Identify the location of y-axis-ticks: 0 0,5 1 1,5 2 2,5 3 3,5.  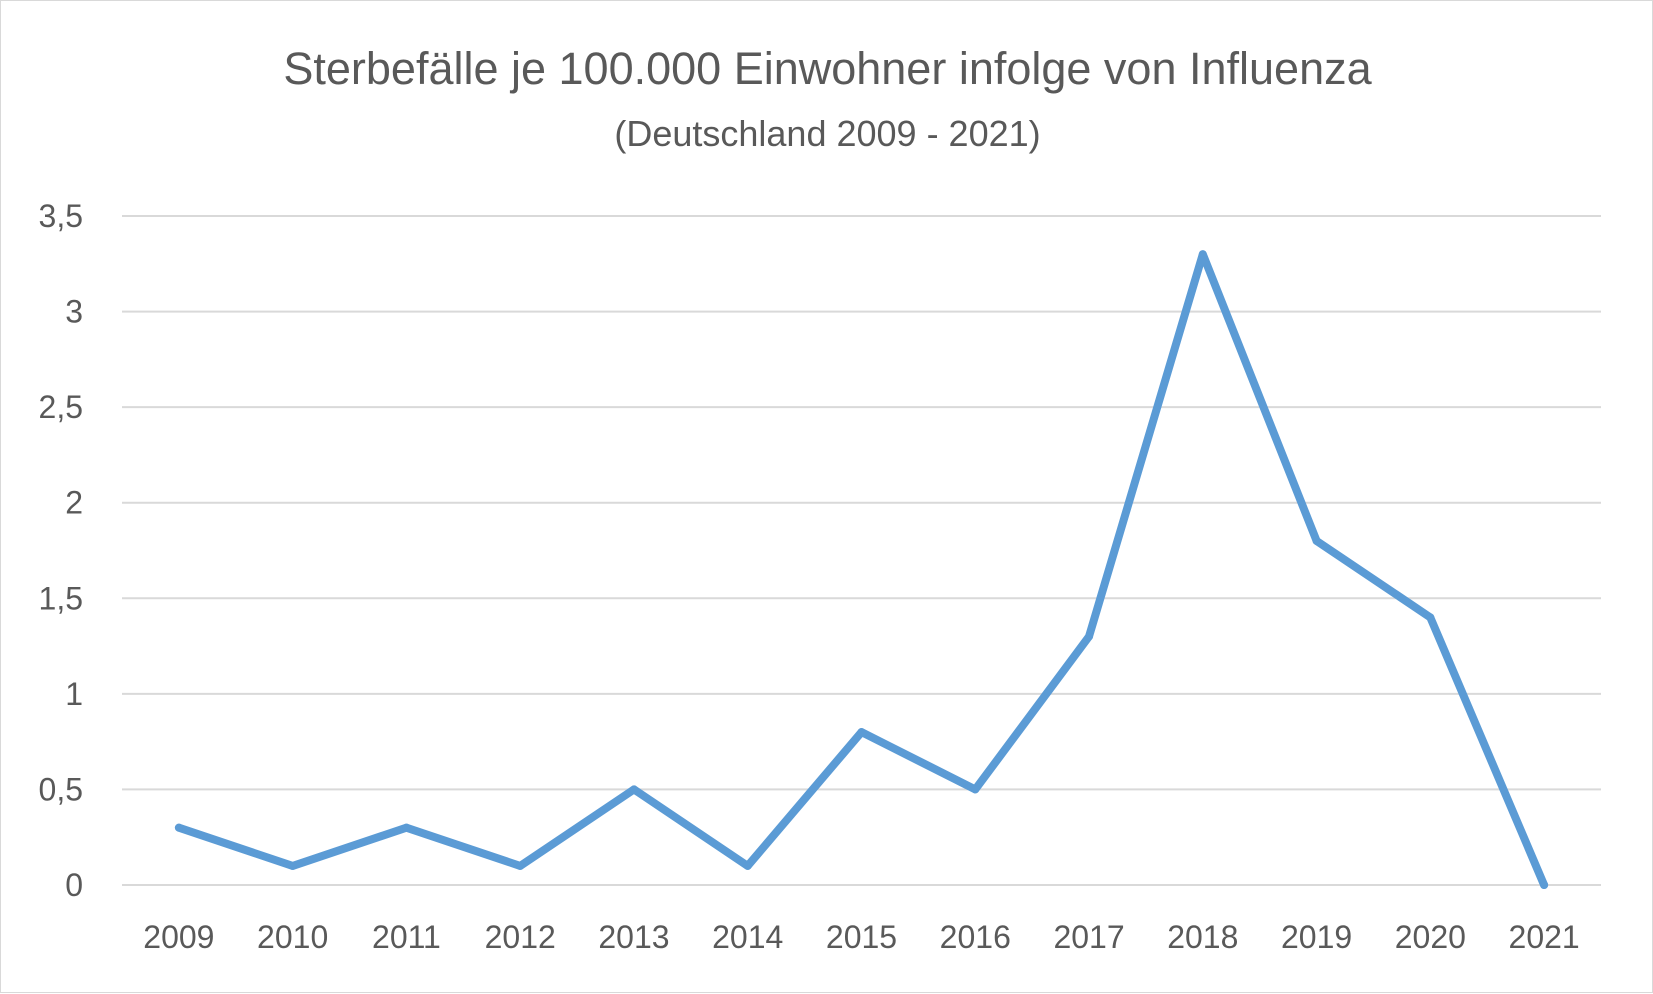
(61, 550).